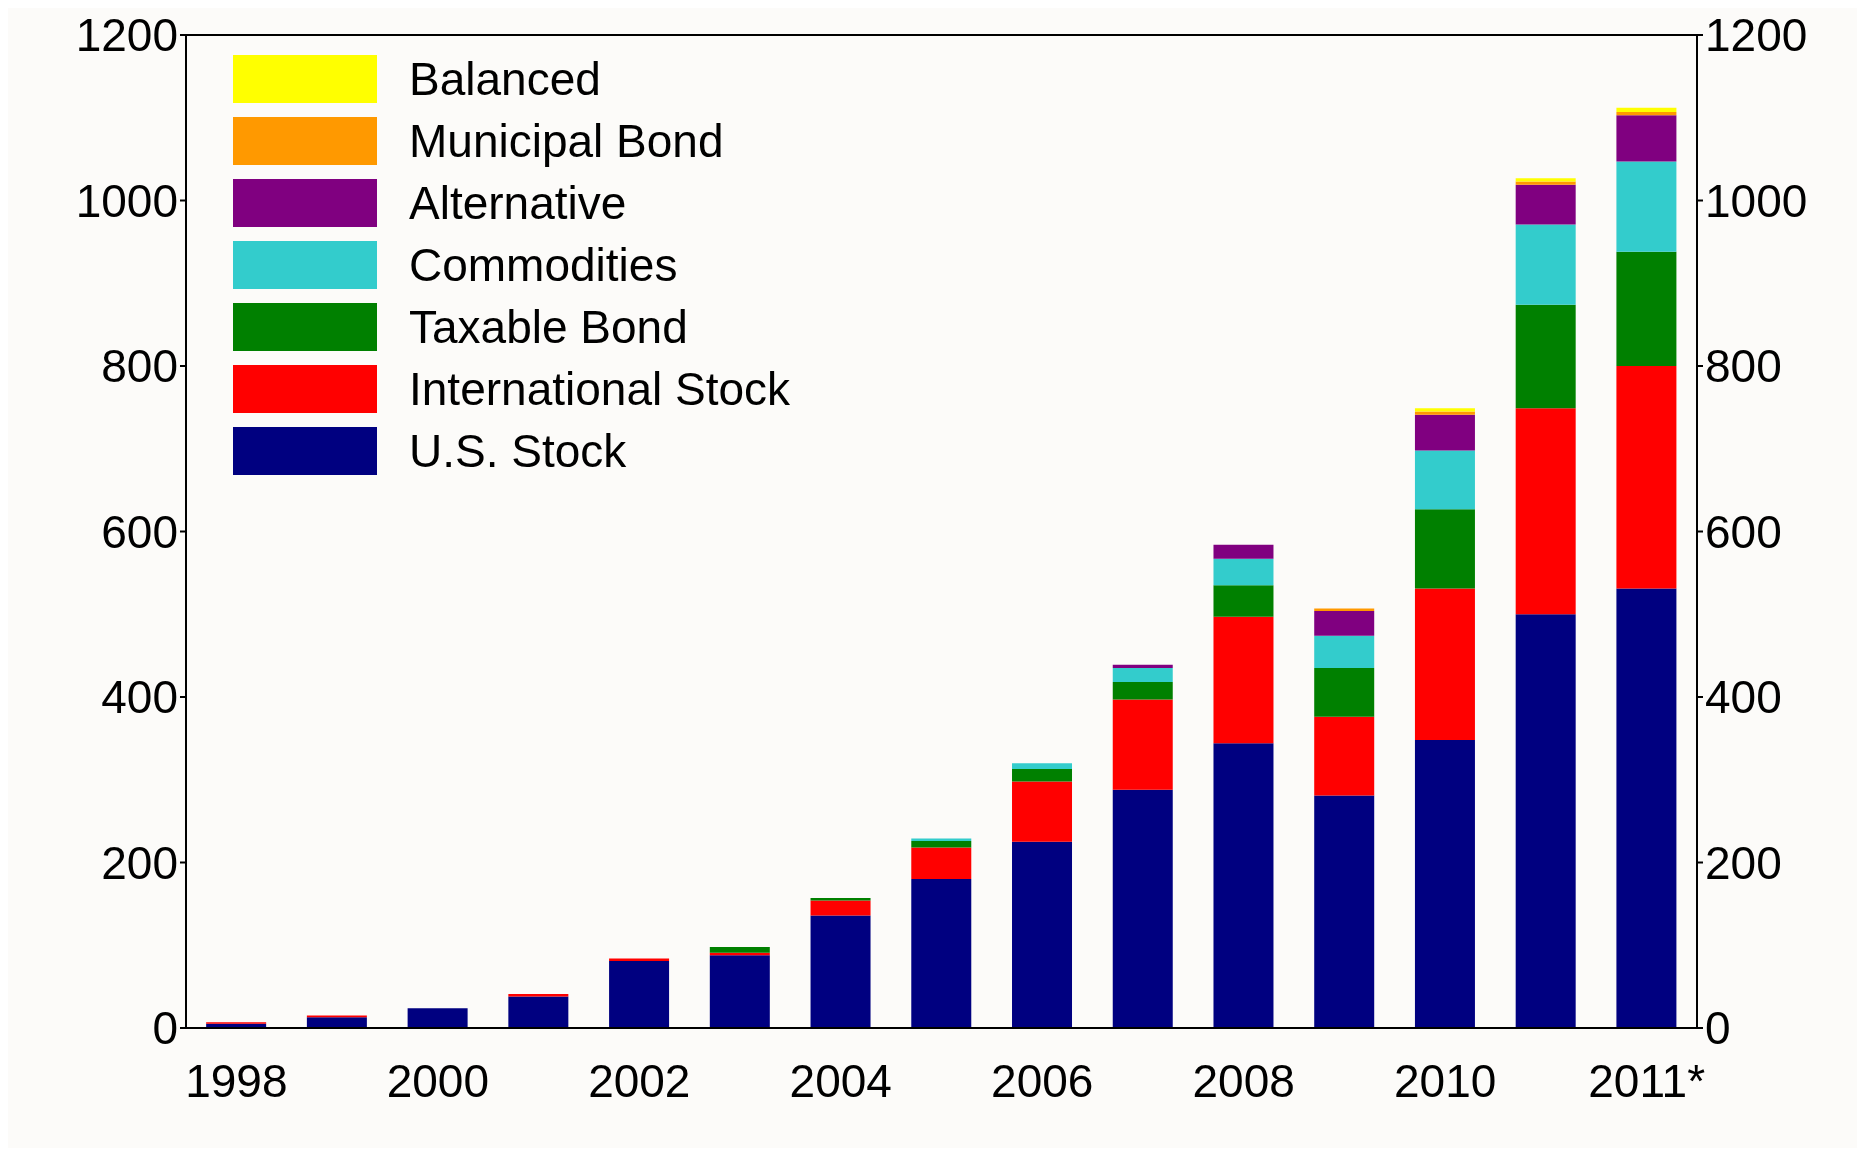  Describe the element at coordinates (566, 141) in the screenshot. I see `legend-label: Municipal Bond` at that location.